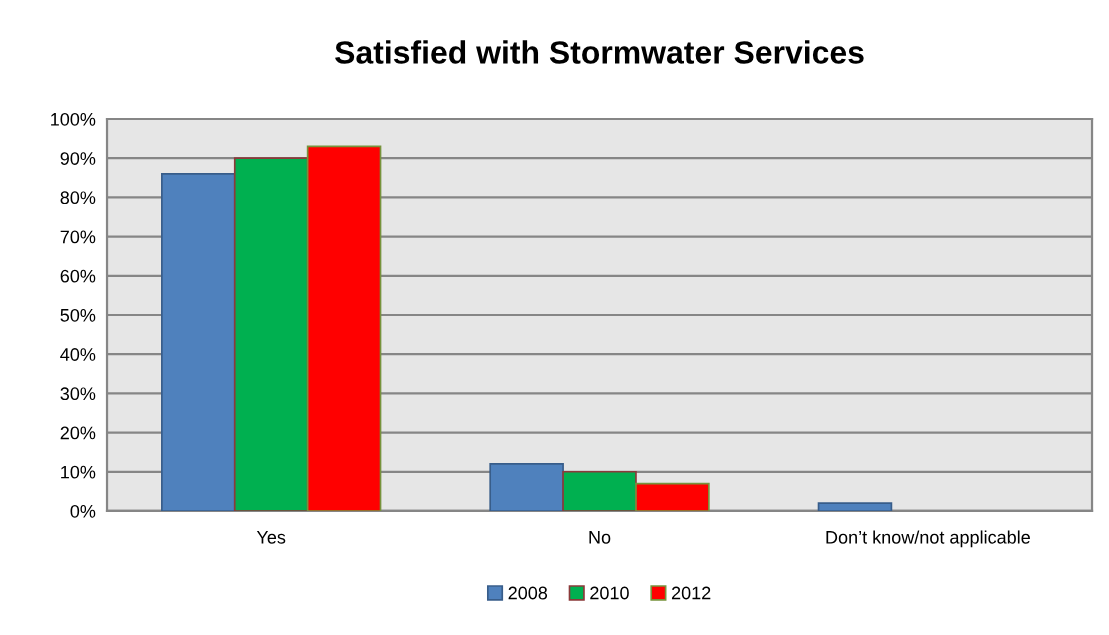 The width and height of the screenshot is (1109, 635). What do you see at coordinates (78, 198) in the screenshot?
I see `y-tick-label: 80%` at bounding box center [78, 198].